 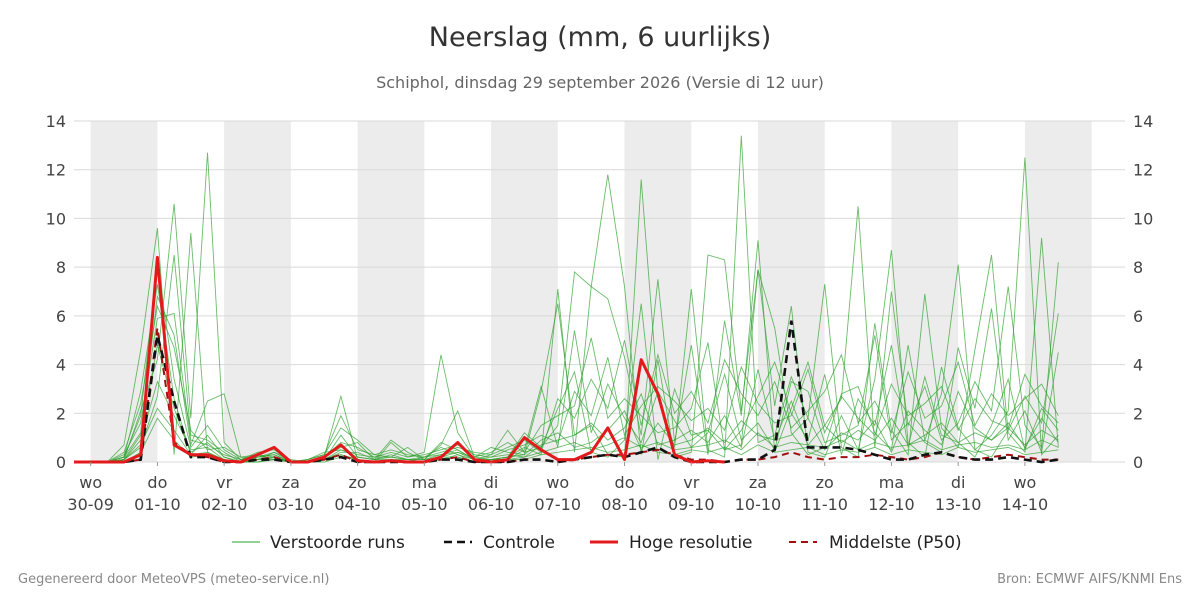 I want to click on x-tick-date: 01-10, so click(x=157, y=504).